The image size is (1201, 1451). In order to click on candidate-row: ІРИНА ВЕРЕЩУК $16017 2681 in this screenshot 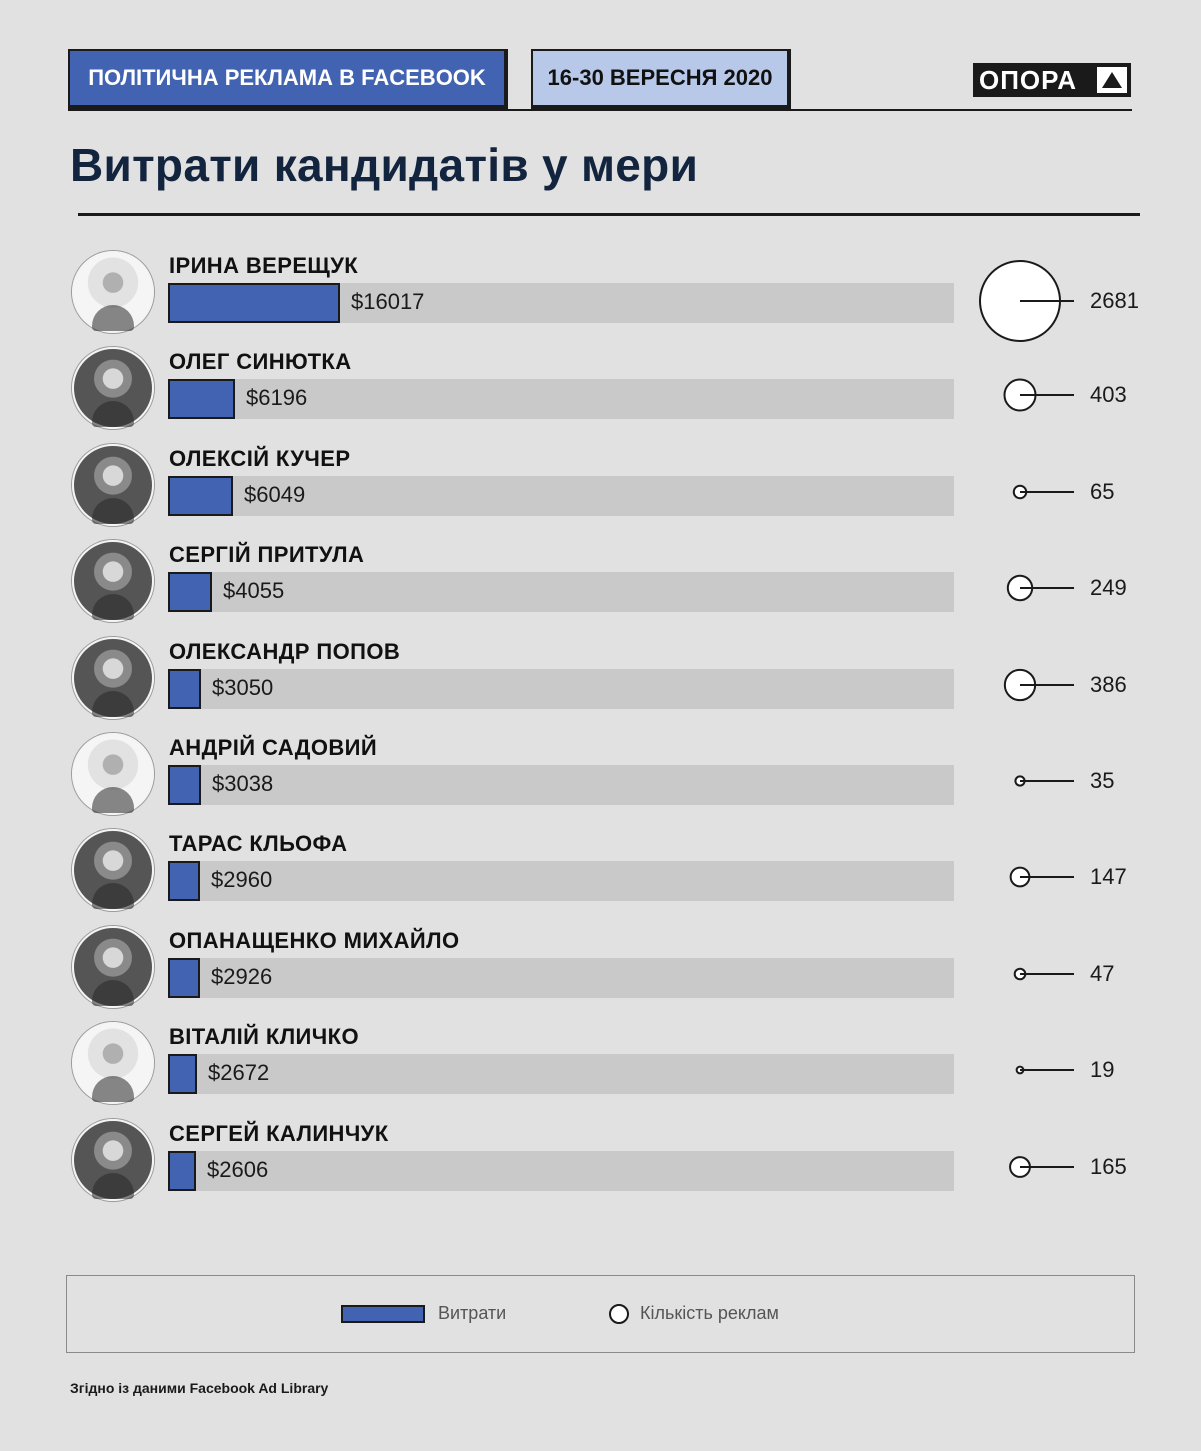, I will do `click(600, 299)`.